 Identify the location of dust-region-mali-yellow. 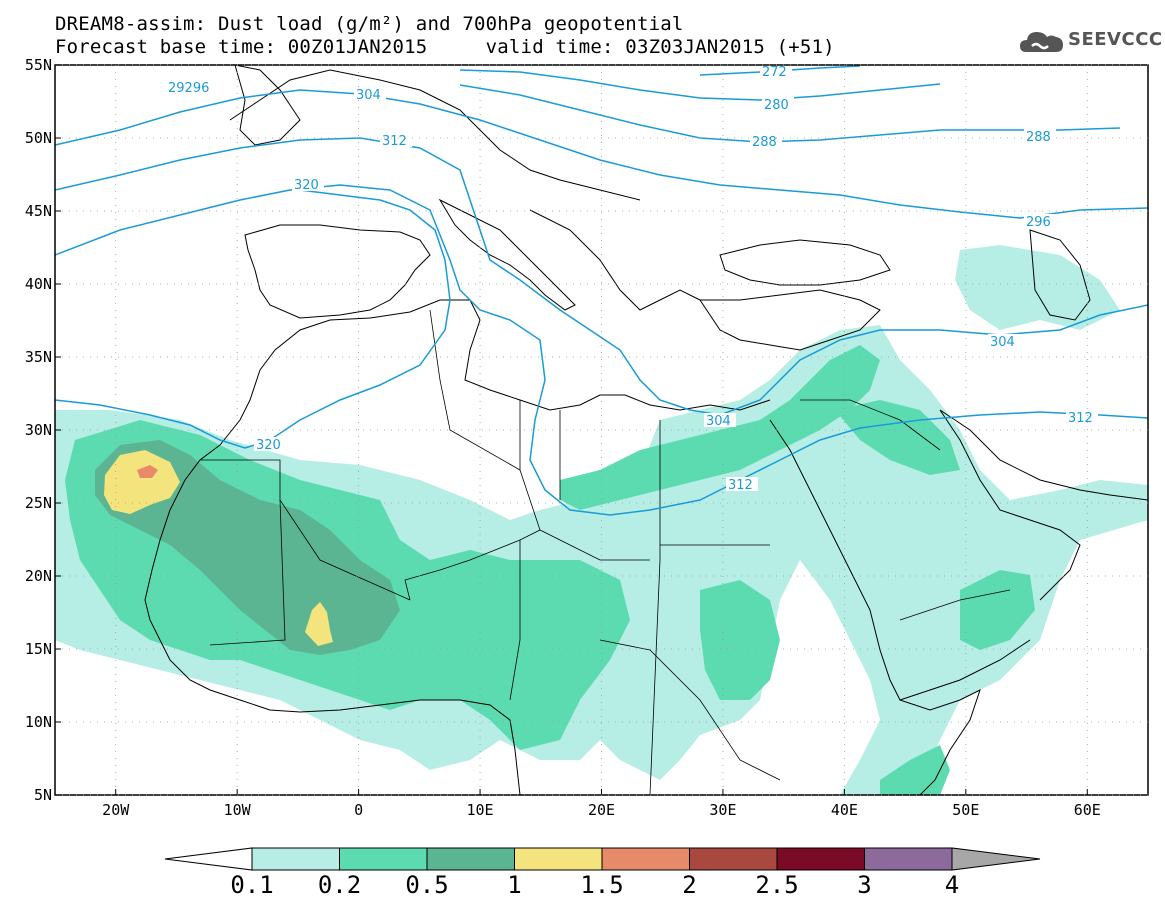
(319, 624).